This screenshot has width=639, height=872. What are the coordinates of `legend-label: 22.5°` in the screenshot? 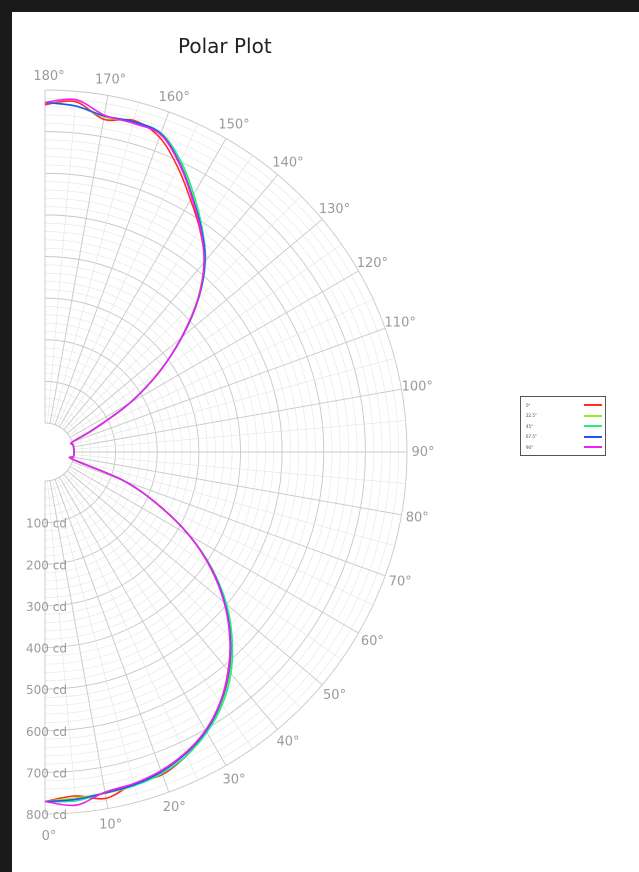 It's located at (531, 416).